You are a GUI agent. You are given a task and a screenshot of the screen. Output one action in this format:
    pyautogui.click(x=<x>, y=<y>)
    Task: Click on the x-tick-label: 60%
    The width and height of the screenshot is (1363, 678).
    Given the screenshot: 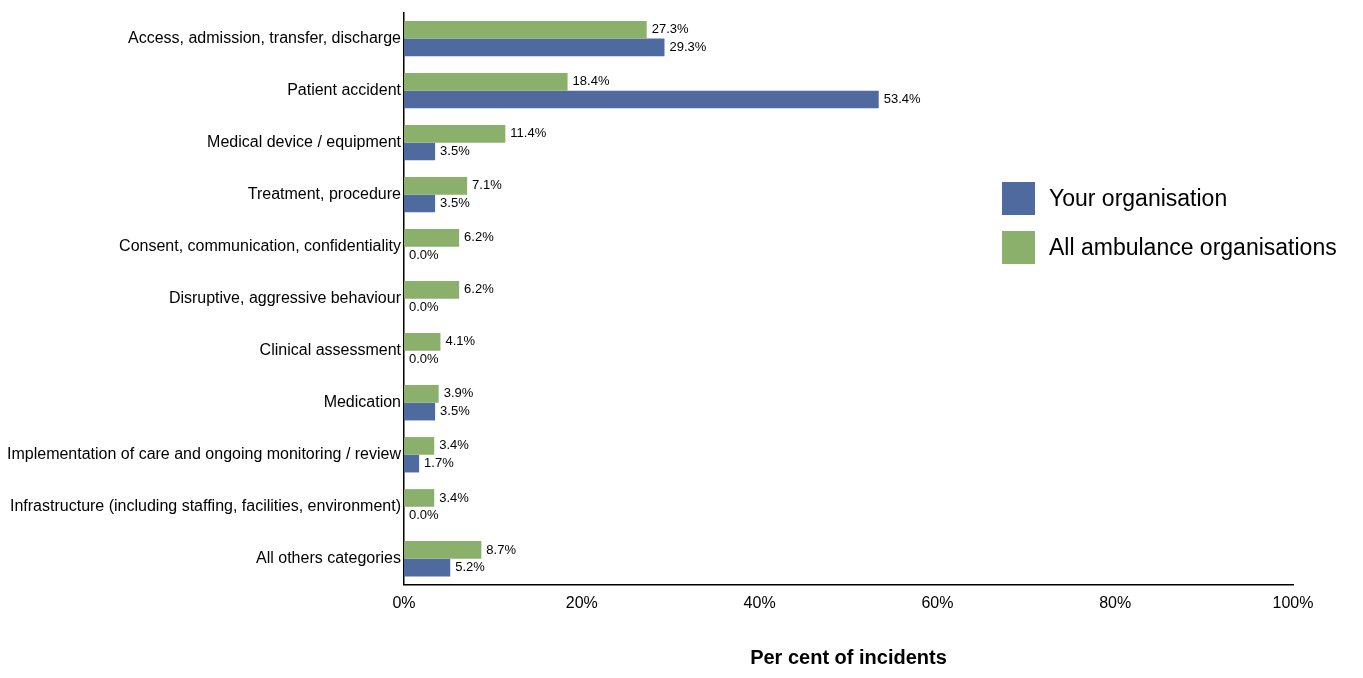 What is the action you would take?
    pyautogui.click(x=937, y=602)
    